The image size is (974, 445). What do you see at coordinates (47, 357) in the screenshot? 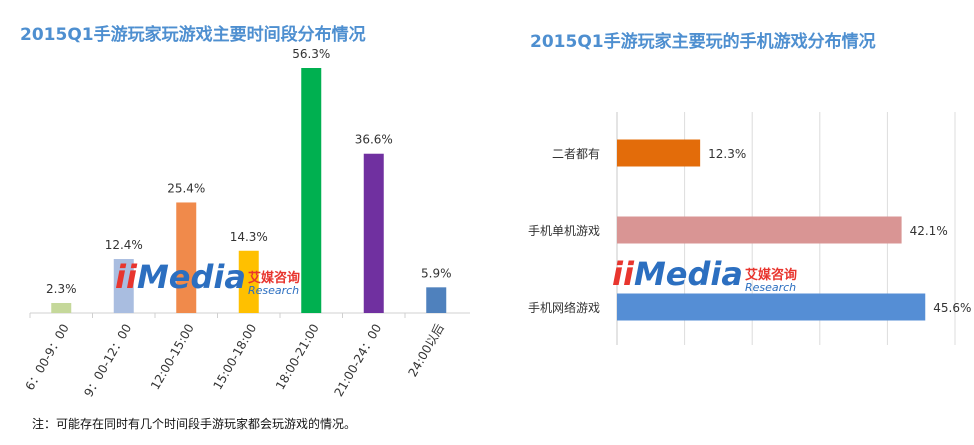
I see `x-tick-label-0: 6：00-9：00` at bounding box center [47, 357].